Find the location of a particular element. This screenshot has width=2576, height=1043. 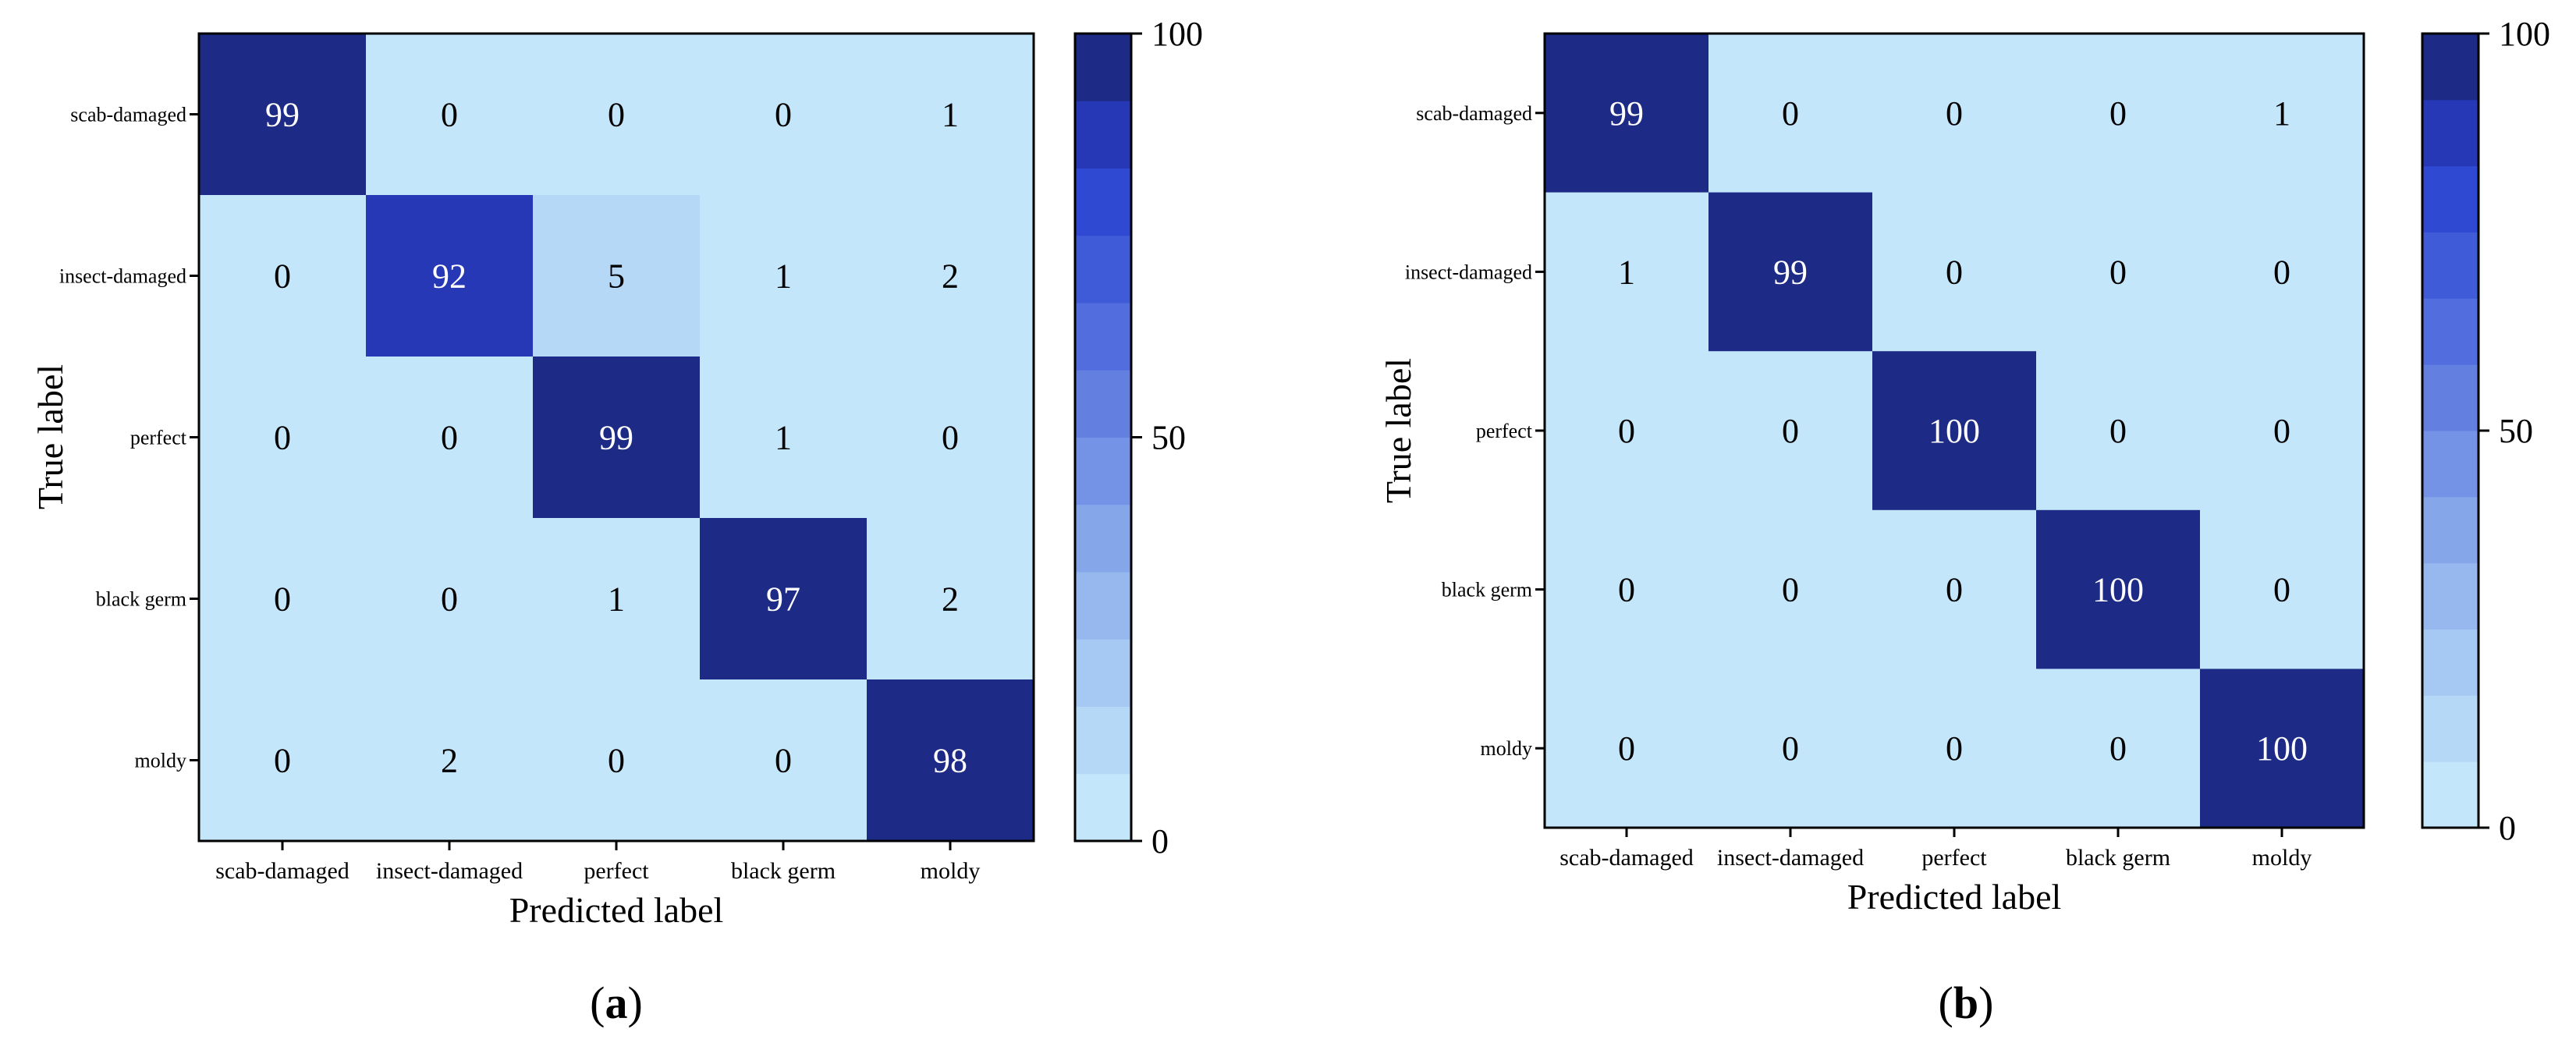

panel-label: (b) is located at coordinates (1966, 1002).